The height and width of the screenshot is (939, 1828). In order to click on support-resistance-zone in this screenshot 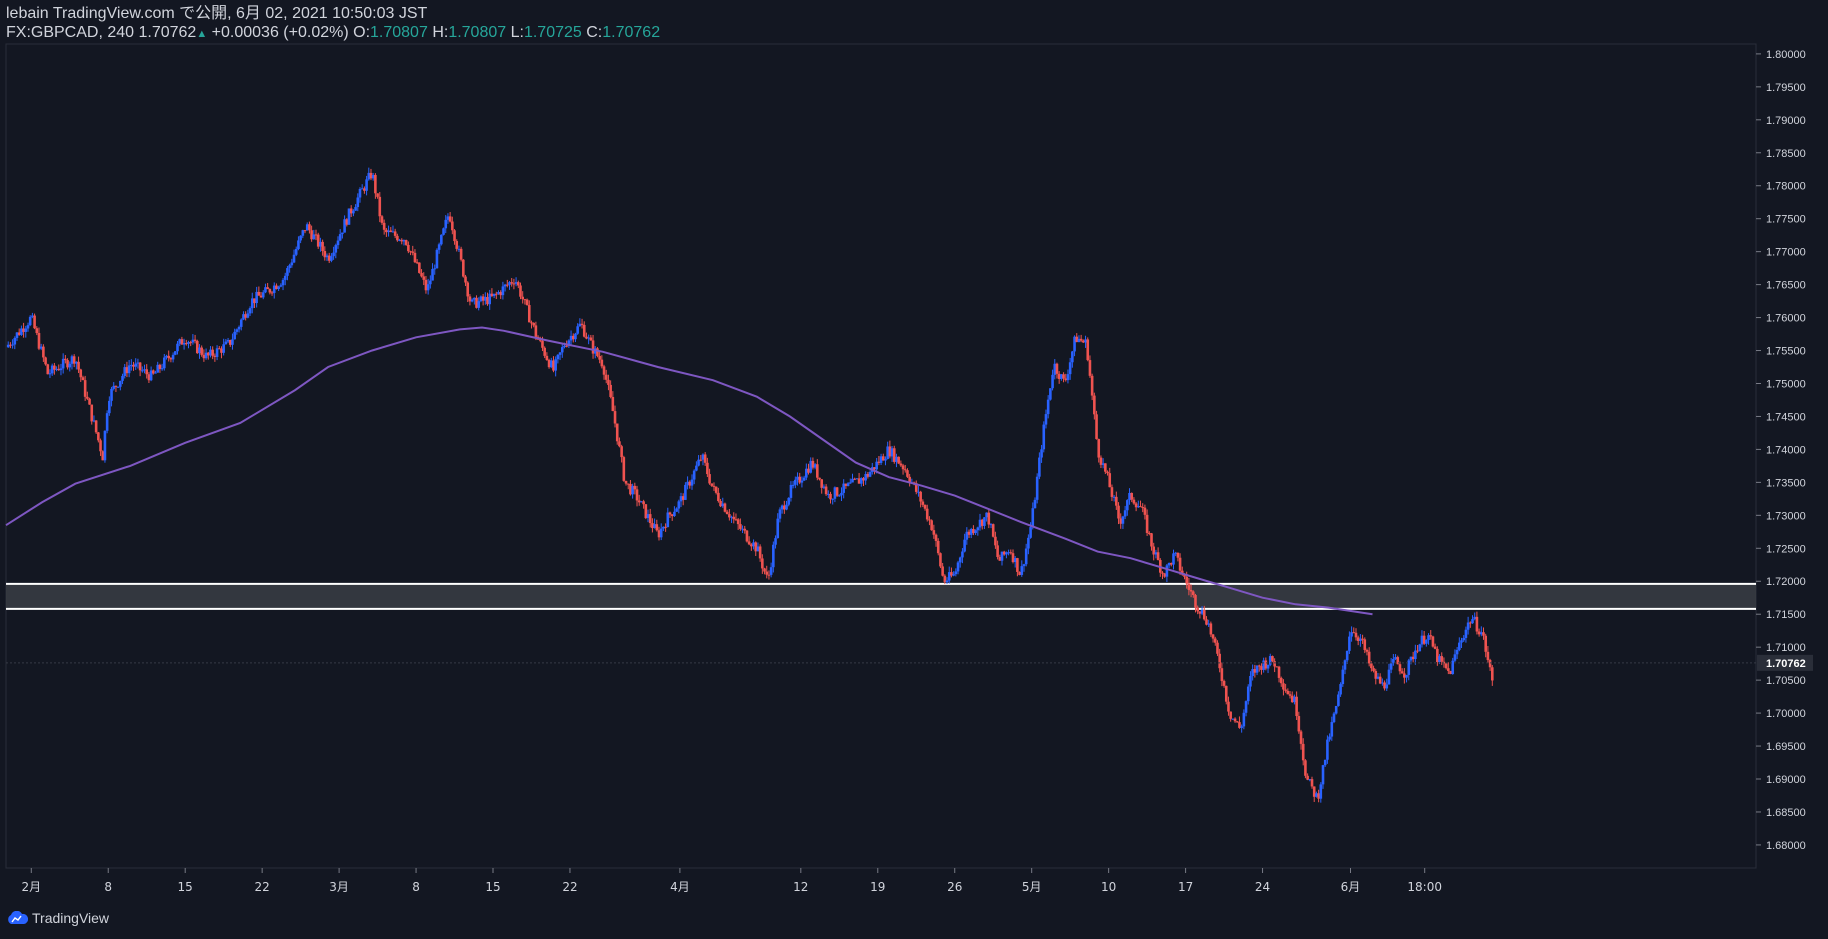, I will do `click(881, 596)`.